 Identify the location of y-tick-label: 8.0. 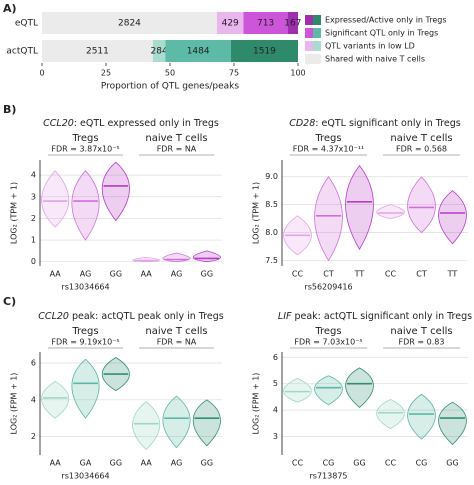
(271, 232).